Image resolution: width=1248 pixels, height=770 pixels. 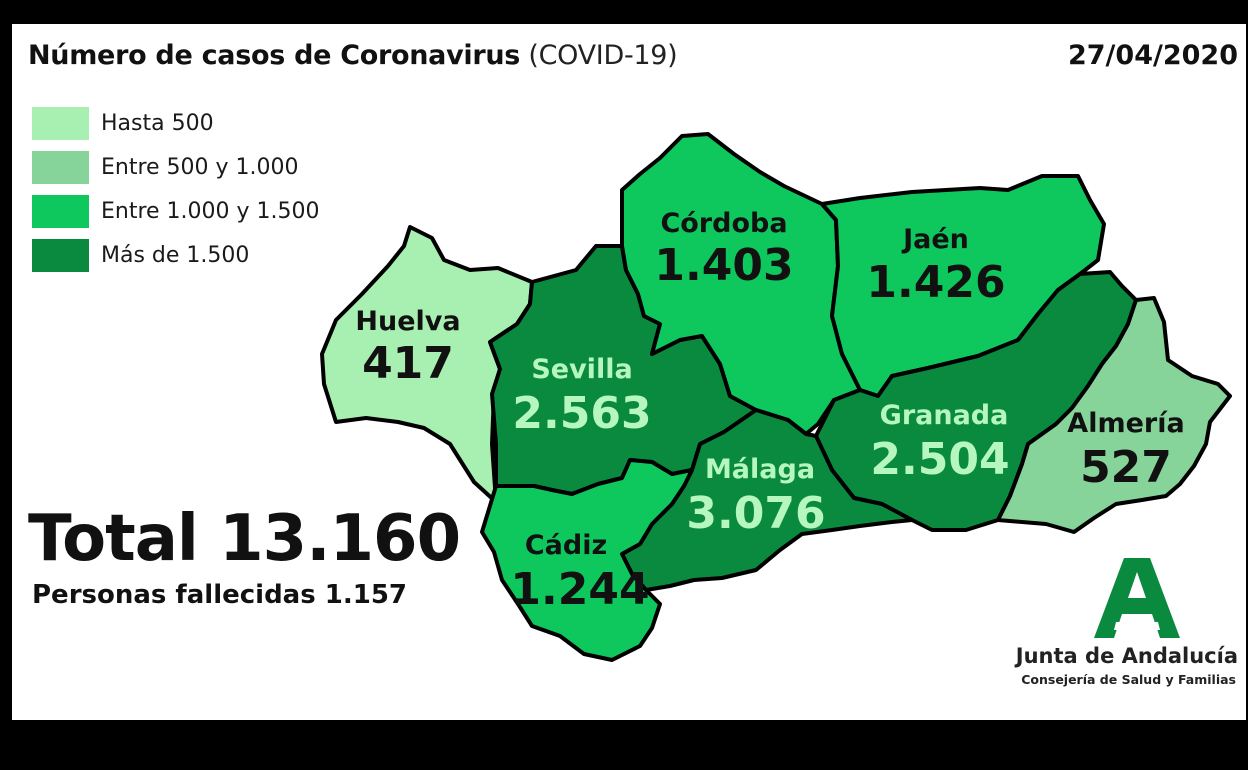 What do you see at coordinates (603, 55) in the screenshot?
I see `title-sub: (COVID-19)` at bounding box center [603, 55].